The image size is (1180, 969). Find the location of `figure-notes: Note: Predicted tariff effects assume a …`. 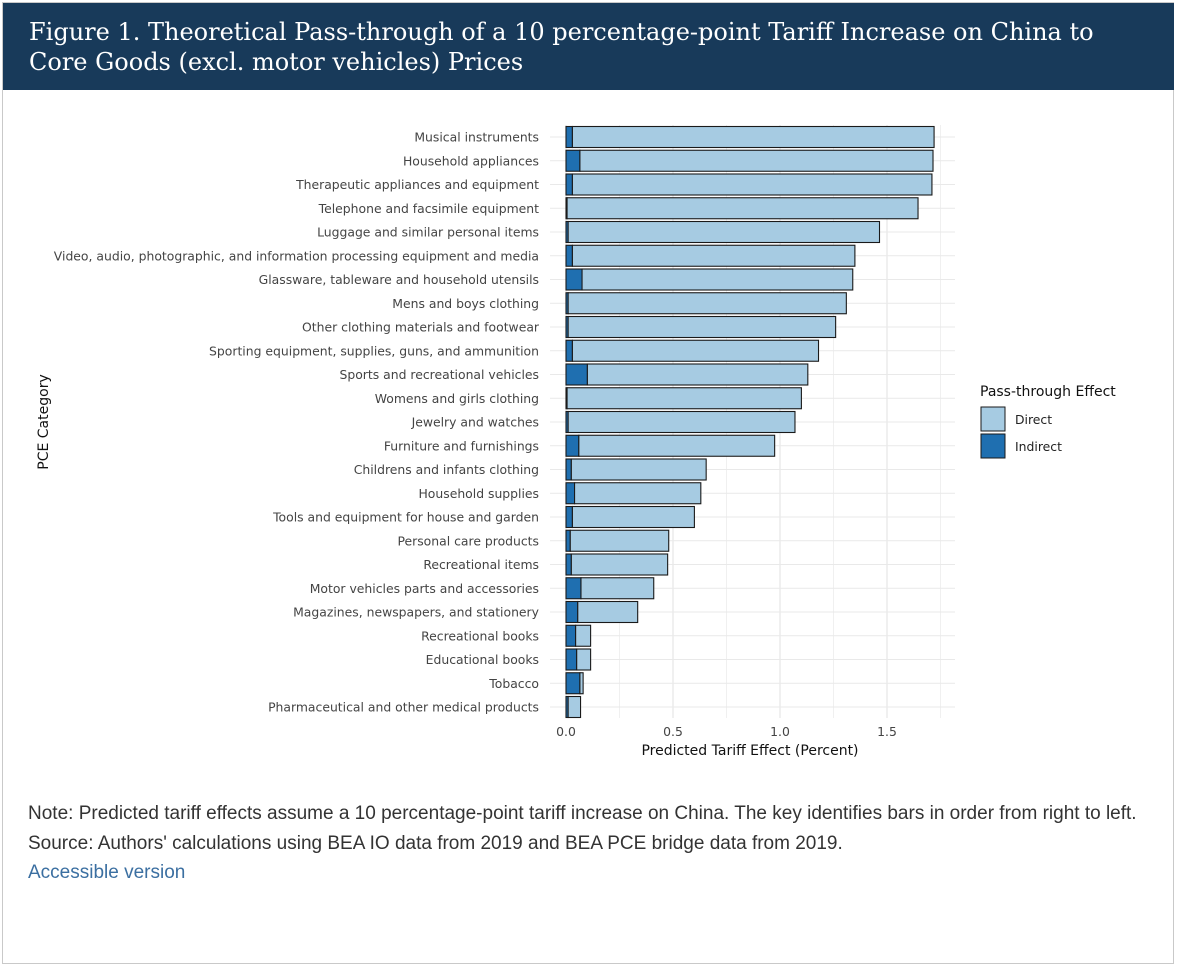

figure-notes: Note: Predicted tariff effects assume a … is located at coordinates (583, 843).